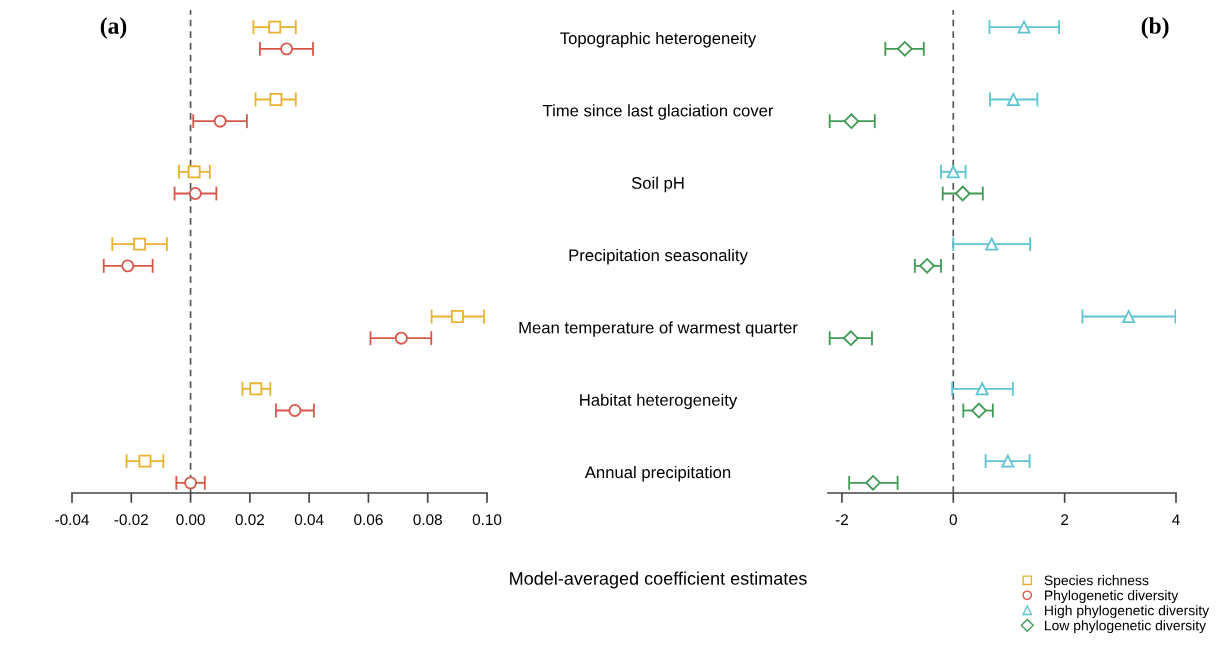  Describe the element at coordinates (953, 520) in the screenshot. I see `x-tick-label: 0` at that location.